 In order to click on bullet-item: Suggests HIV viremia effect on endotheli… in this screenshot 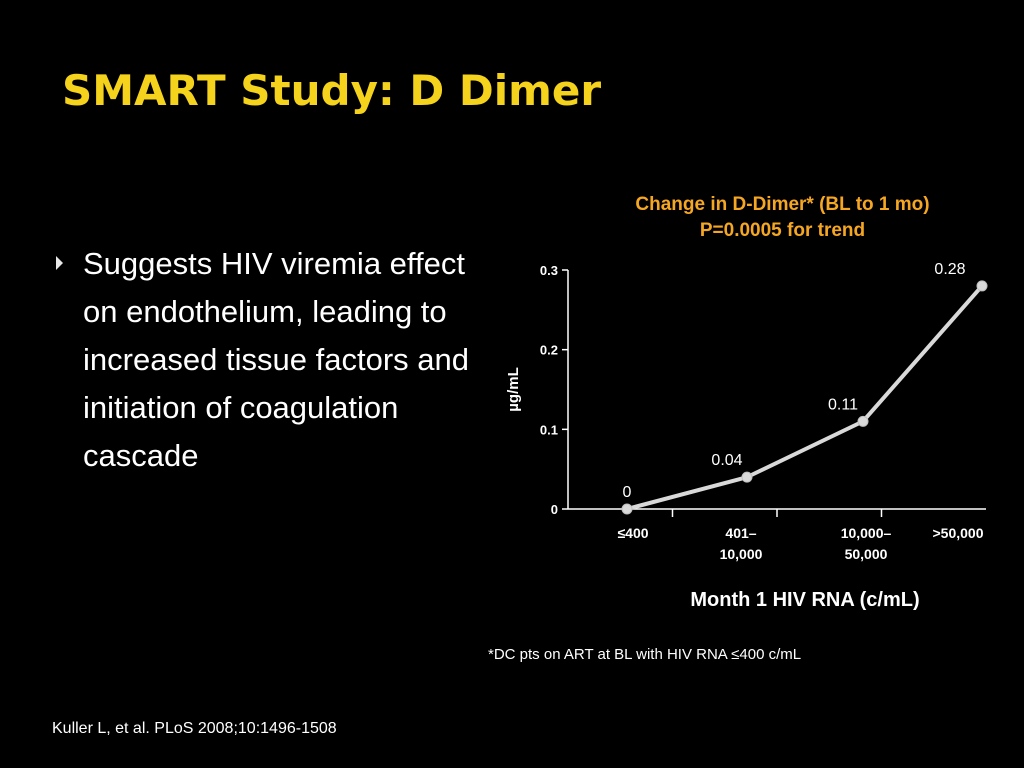, I will do `click(266, 360)`.